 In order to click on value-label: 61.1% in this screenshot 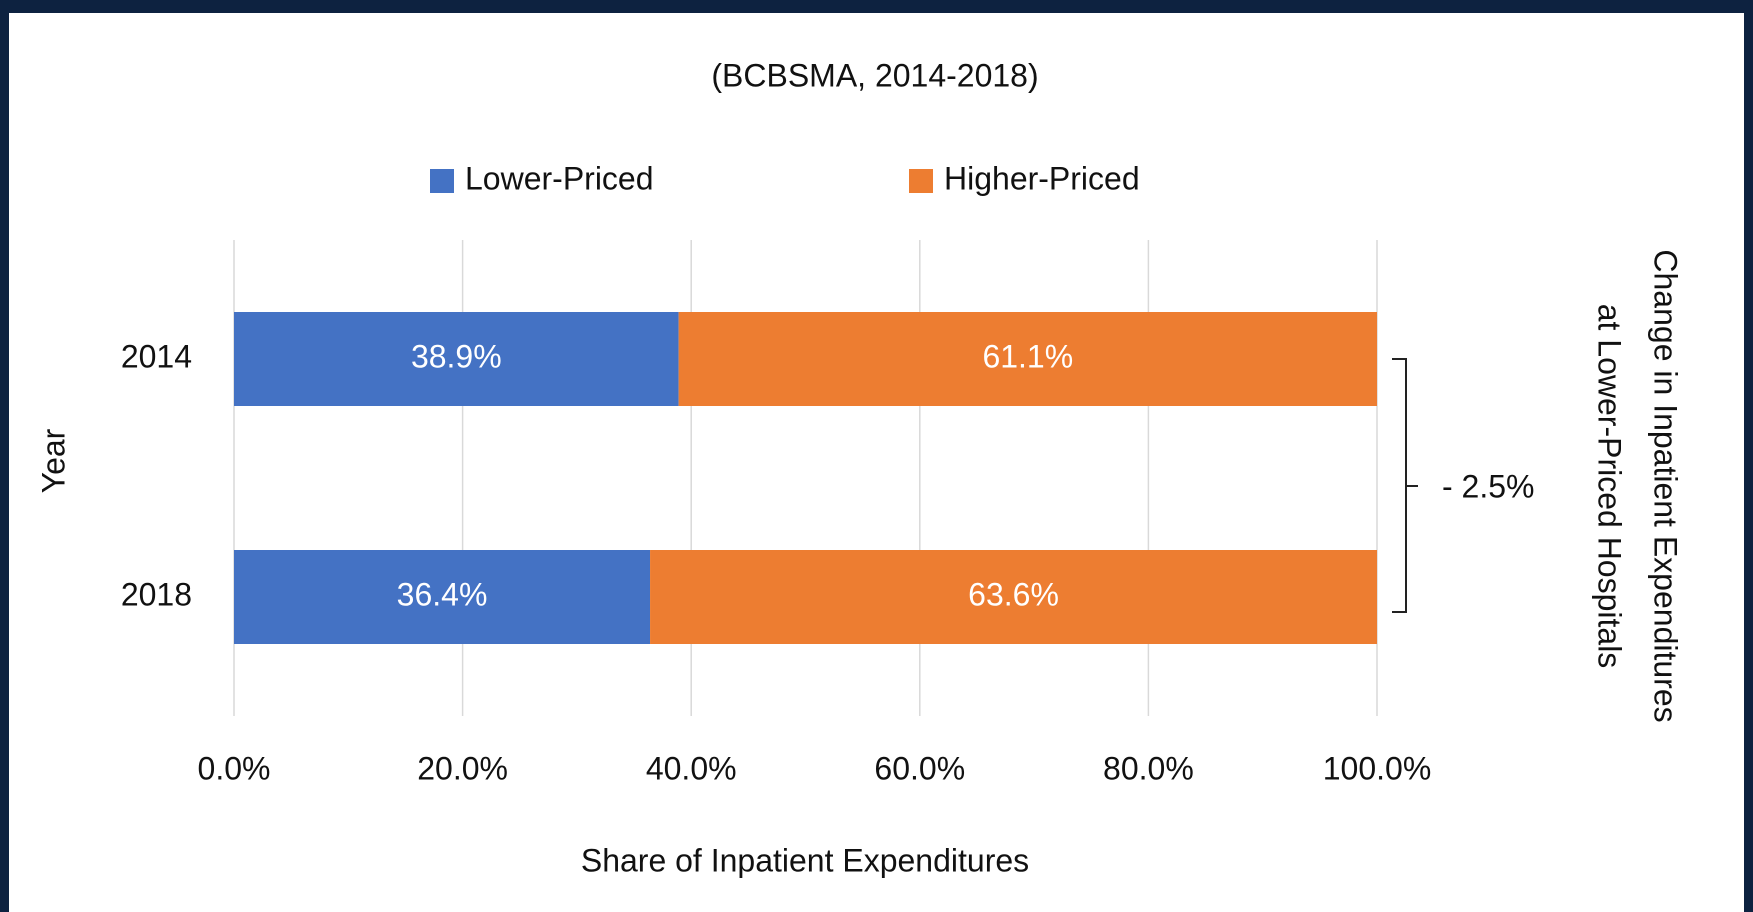, I will do `click(1027, 356)`.